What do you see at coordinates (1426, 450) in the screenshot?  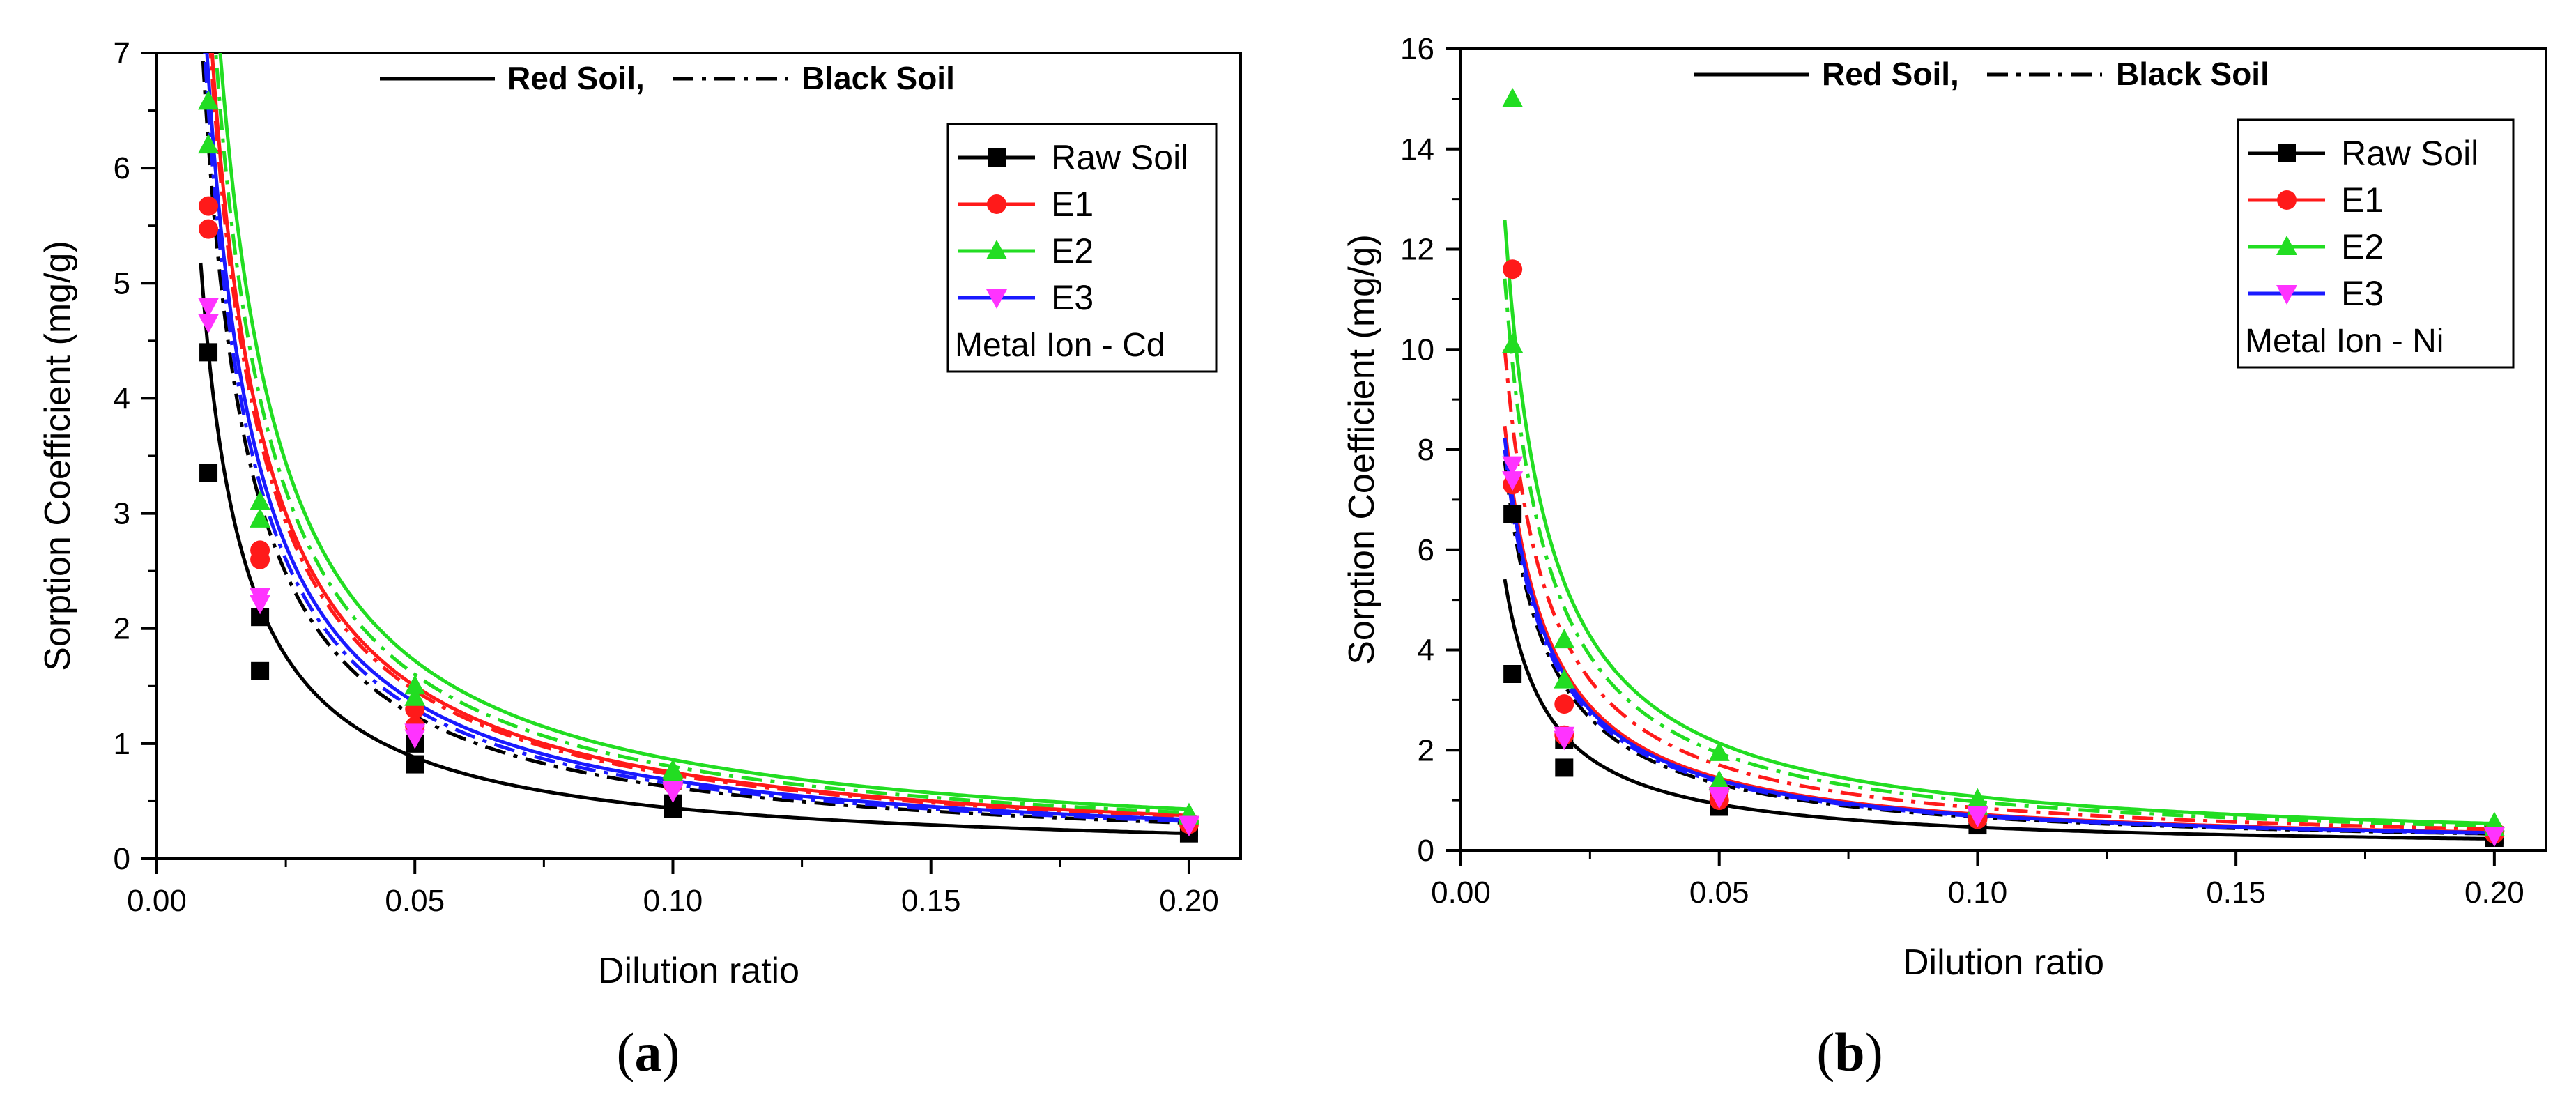 I see `y-tick-label: 8` at bounding box center [1426, 450].